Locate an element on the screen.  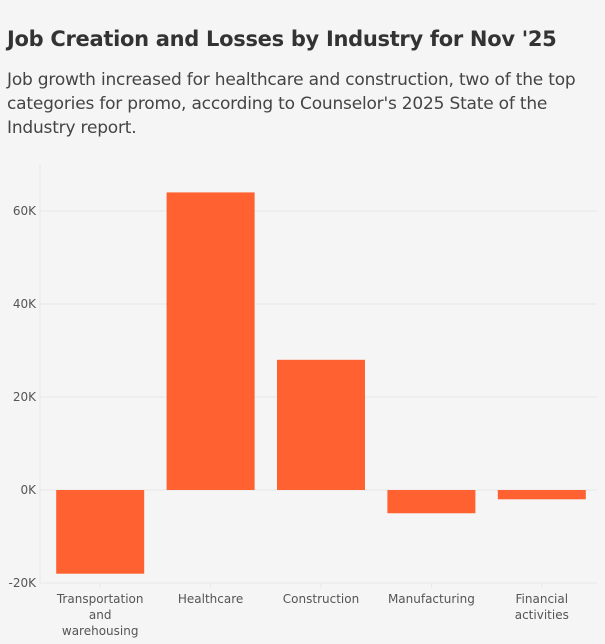
x-tick-label: Construction is located at coordinates (321, 599).